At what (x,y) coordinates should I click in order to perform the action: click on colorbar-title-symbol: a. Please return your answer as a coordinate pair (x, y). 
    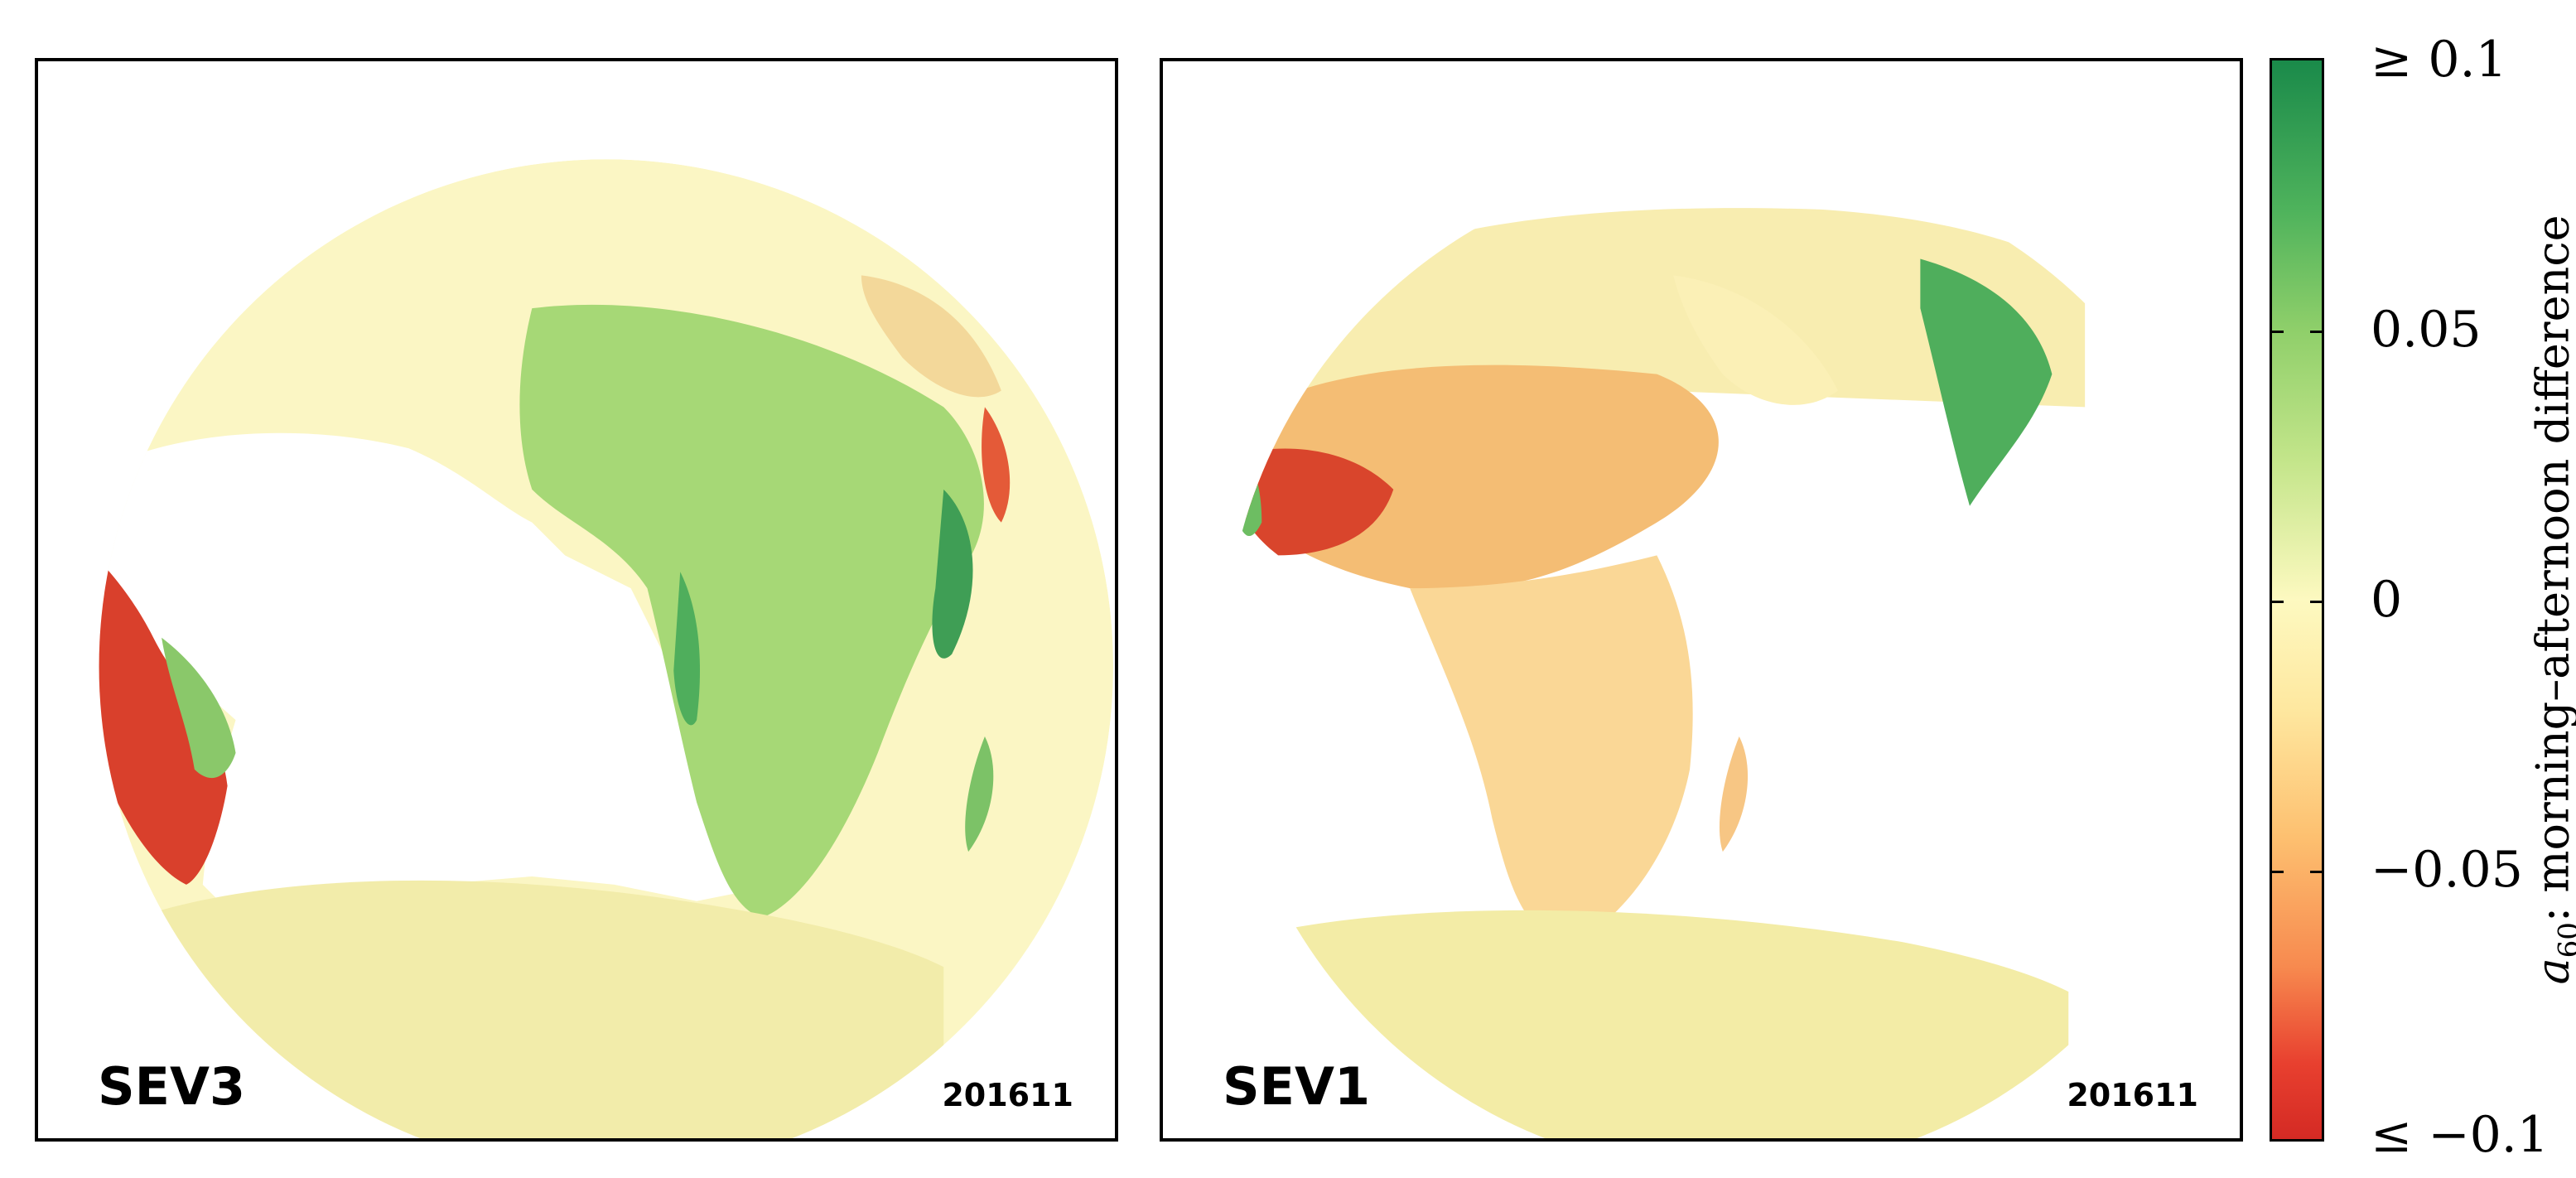
    Looking at the image, I should click on (2551, 971).